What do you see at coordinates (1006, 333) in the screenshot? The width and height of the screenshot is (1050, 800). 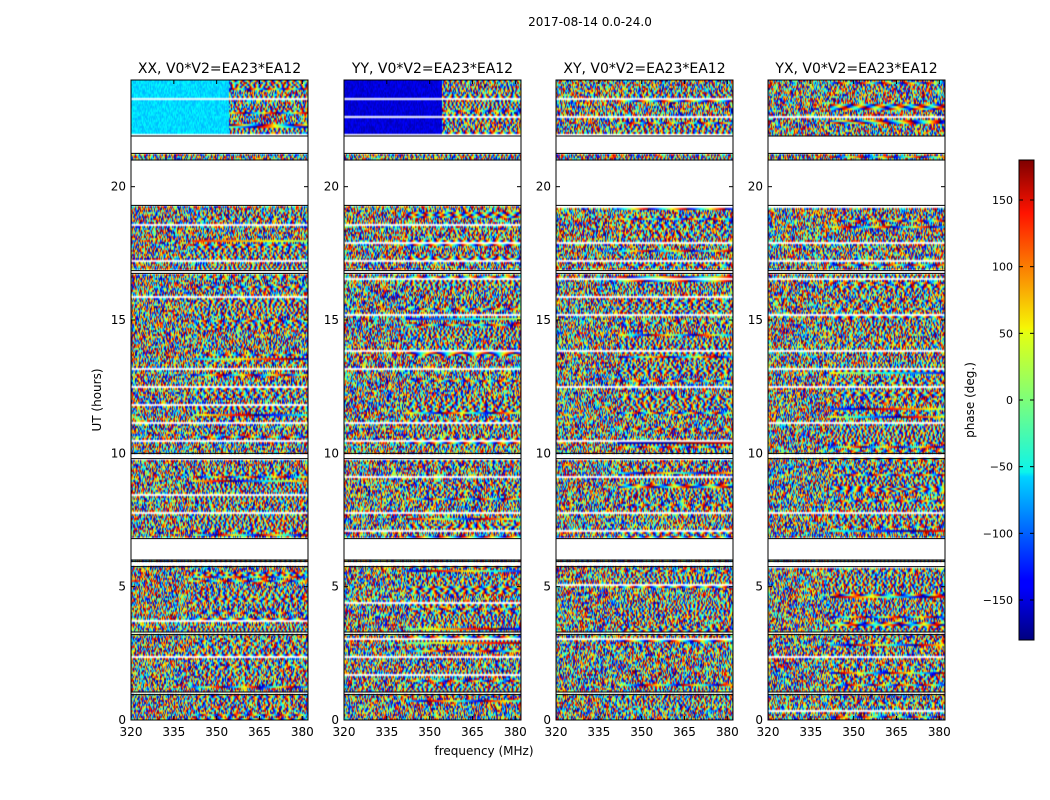 I see `colorbar-tick-label: 50` at bounding box center [1006, 333].